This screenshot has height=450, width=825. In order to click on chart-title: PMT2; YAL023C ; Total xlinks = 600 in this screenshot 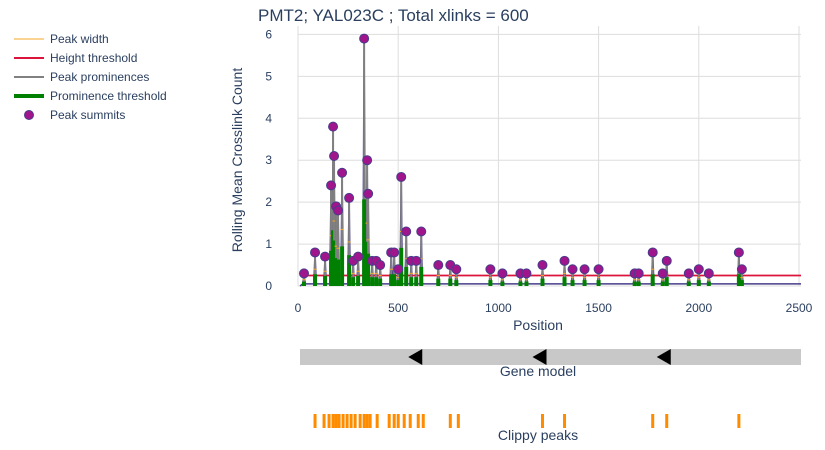, I will do `click(393, 15)`.